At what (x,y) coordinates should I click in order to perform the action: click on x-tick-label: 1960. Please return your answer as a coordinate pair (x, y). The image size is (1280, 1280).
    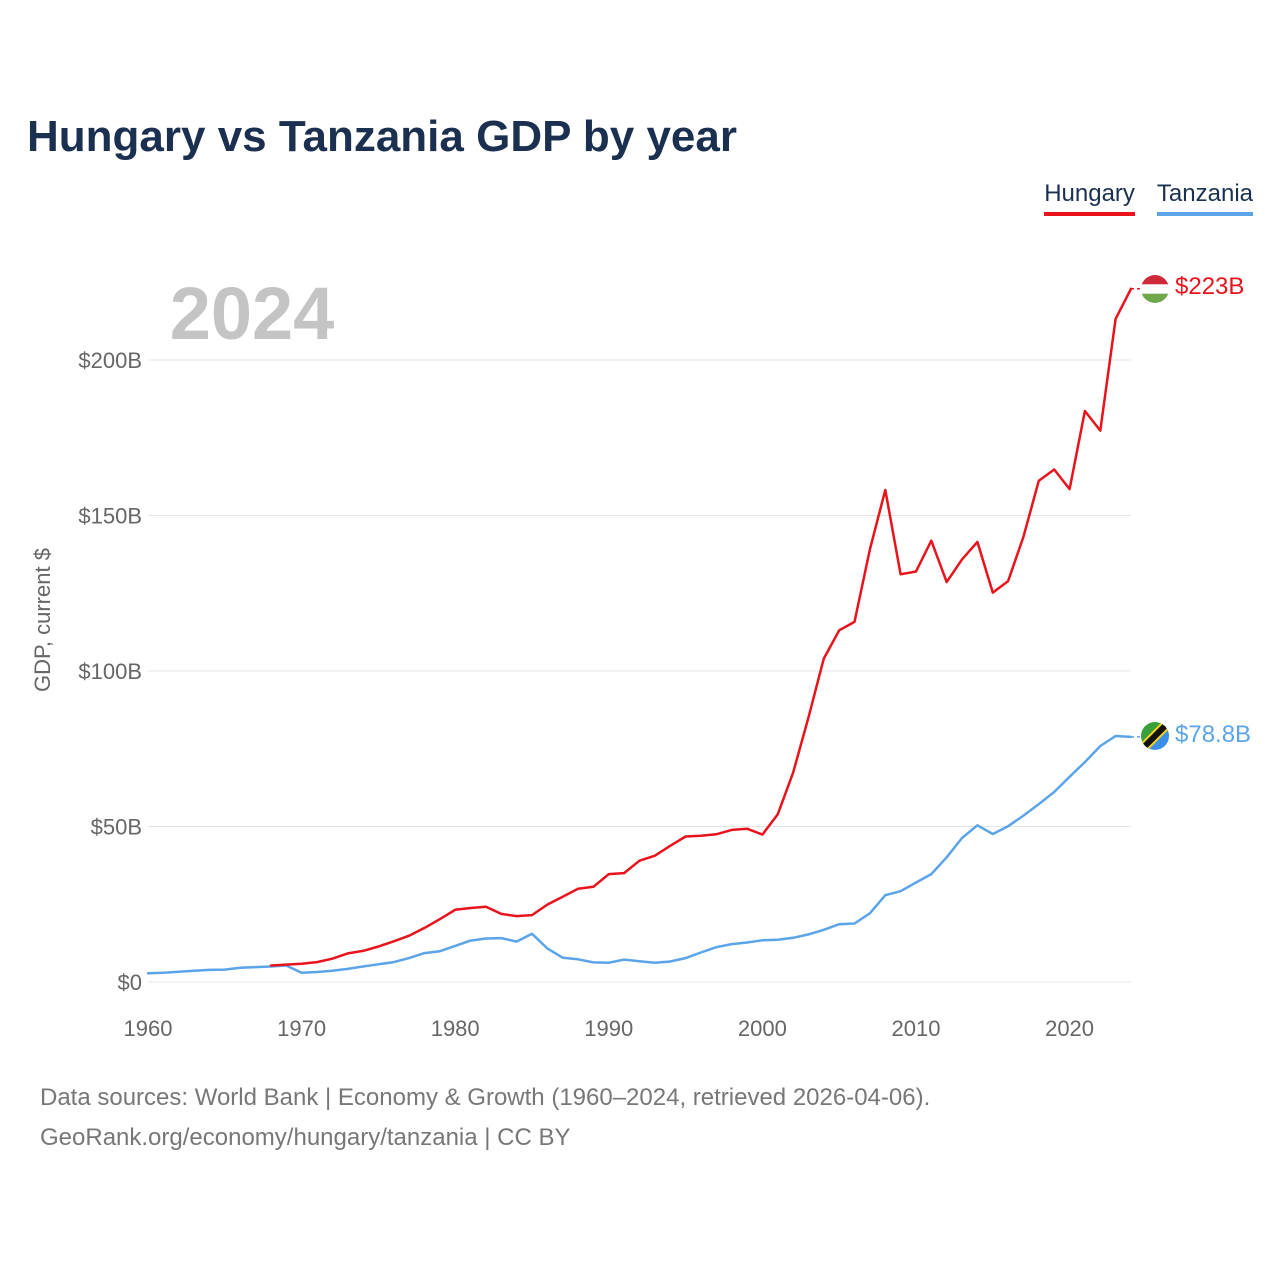
    Looking at the image, I should click on (148, 1028).